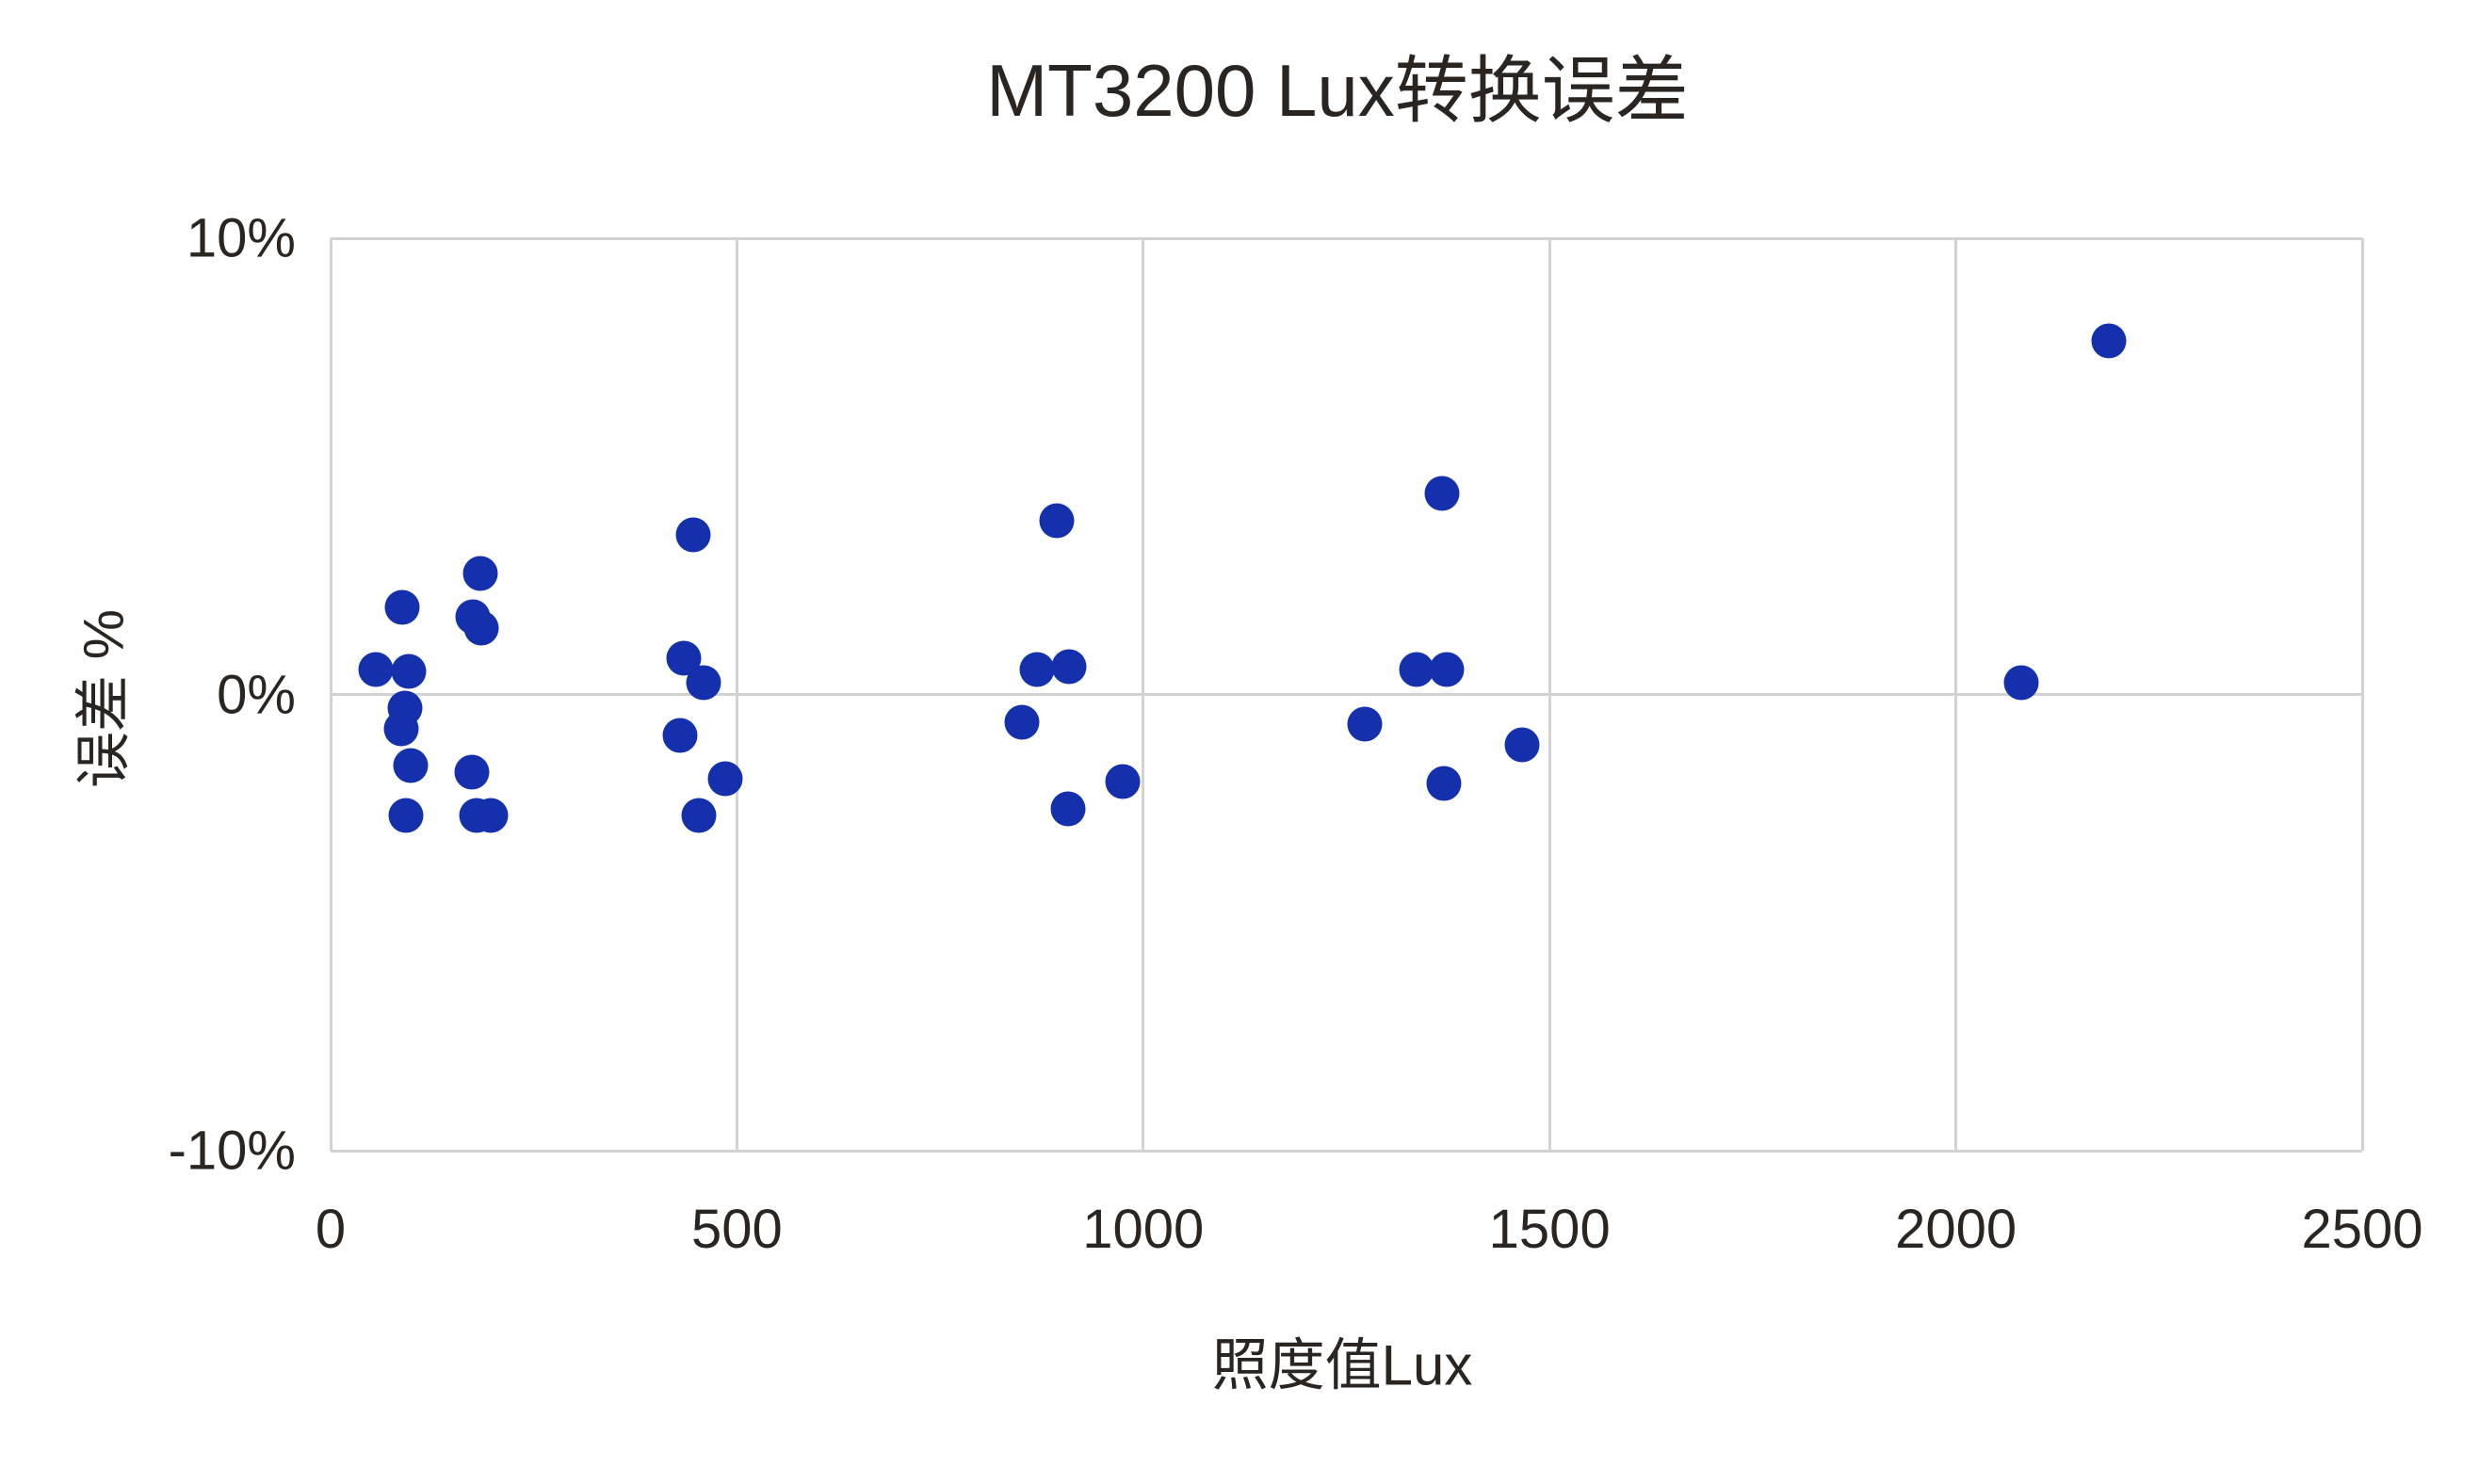 This screenshot has height=1484, width=2479. Describe the element at coordinates (104, 699) in the screenshot. I see `y-axis-title: 误差 %` at that location.